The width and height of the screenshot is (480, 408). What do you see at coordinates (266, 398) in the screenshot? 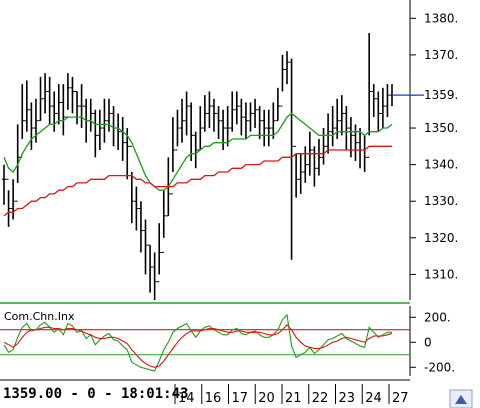
I see `date-label: 20` at bounding box center [266, 398].